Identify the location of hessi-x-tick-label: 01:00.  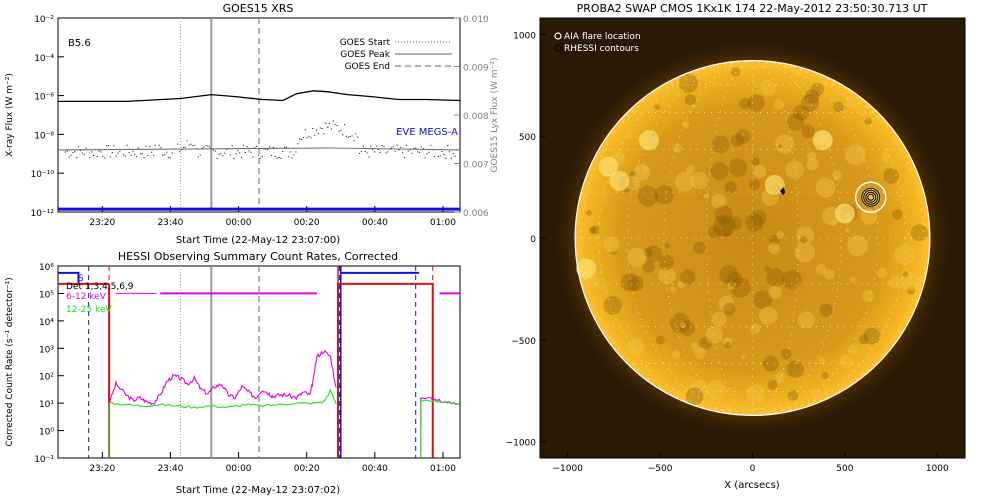
(443, 469).